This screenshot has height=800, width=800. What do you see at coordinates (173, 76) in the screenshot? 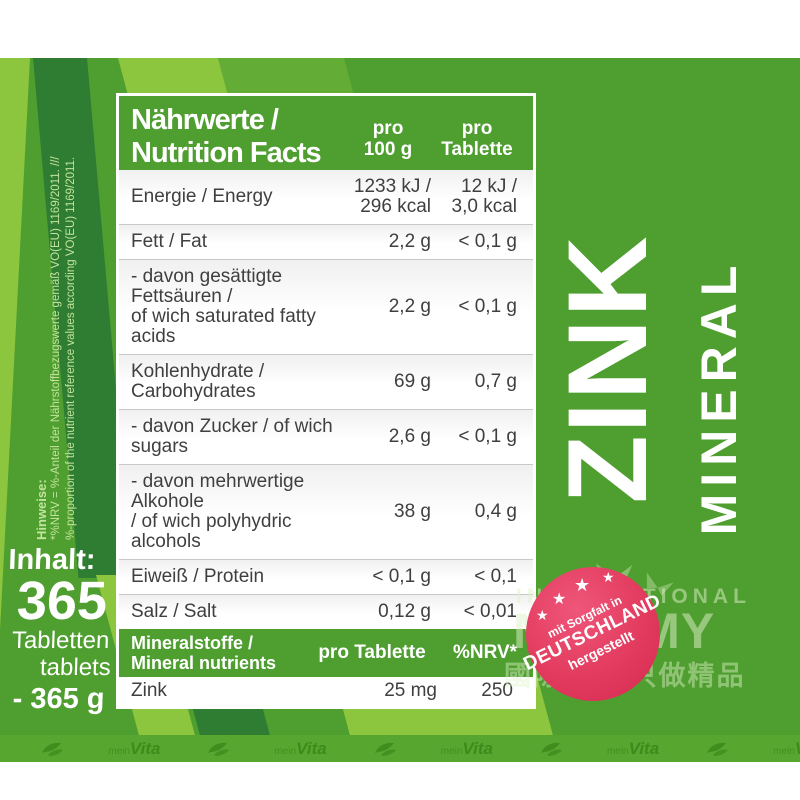
I see `diagonal-stripe-light-top` at bounding box center [173, 76].